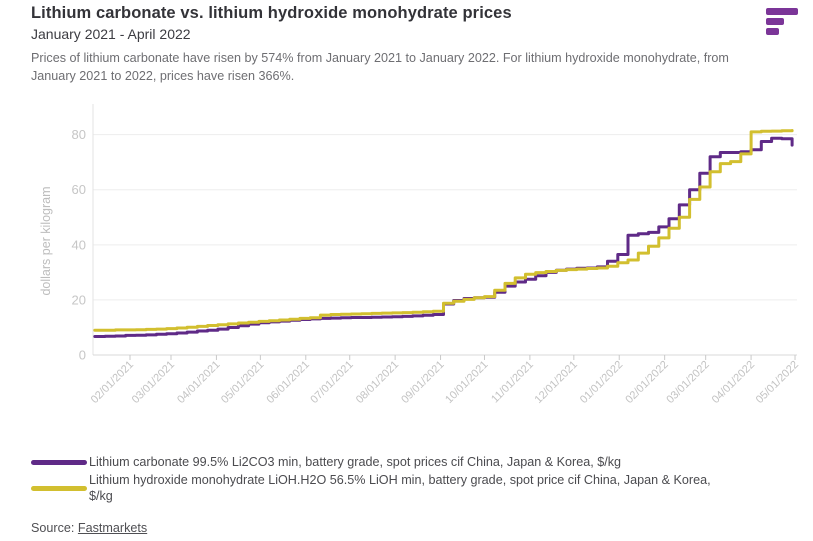 This screenshot has width=813, height=541. What do you see at coordinates (377, 382) in the screenshot?
I see `x-tick-label: 08/01/2021` at bounding box center [377, 382].